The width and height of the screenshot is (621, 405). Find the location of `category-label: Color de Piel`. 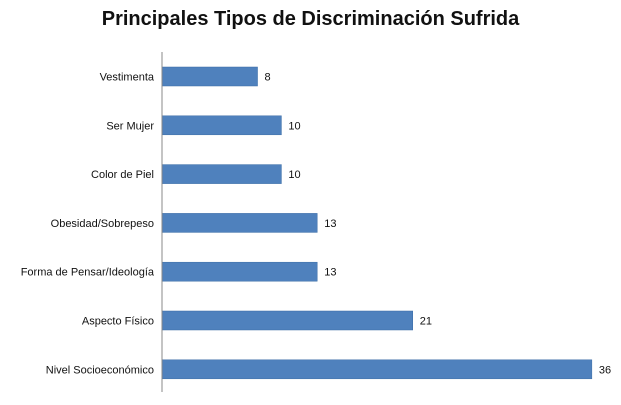

category-label: Color de Piel is located at coordinates (122, 175).